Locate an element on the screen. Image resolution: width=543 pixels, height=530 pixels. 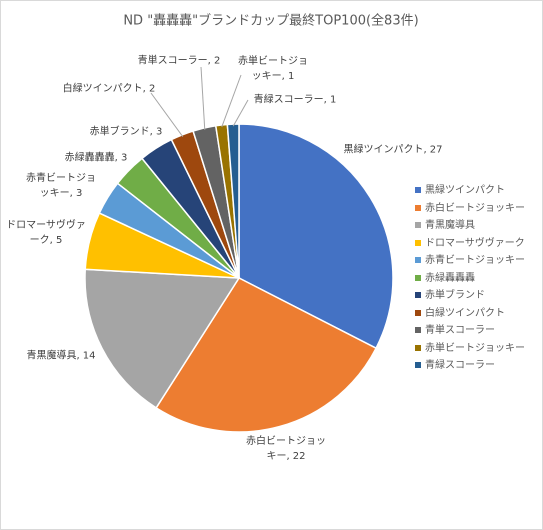
legend-label: 赤青ビートジョッキー is located at coordinates (475, 260).